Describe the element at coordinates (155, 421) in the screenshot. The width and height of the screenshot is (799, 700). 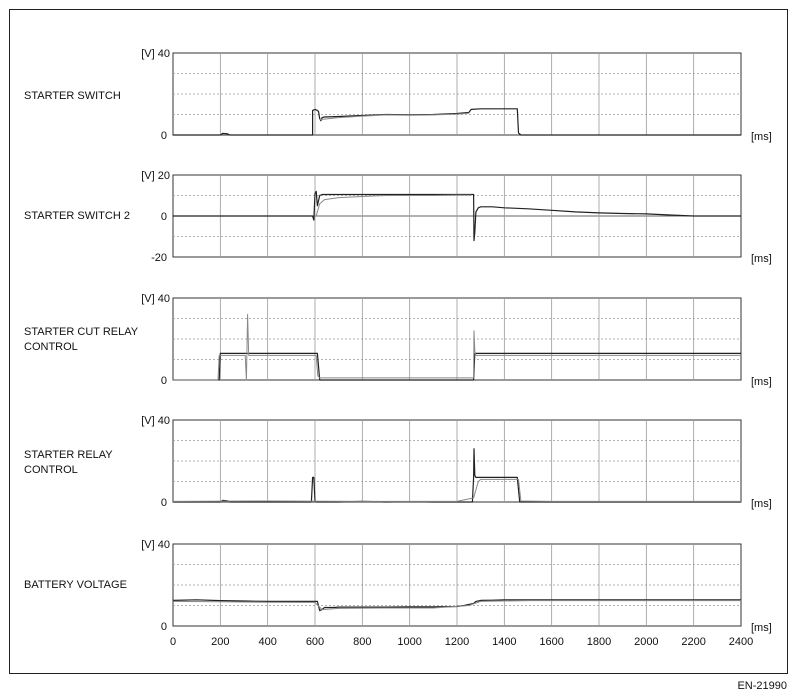
I see `y-tick-label-3-max: [V] 40` at that location.